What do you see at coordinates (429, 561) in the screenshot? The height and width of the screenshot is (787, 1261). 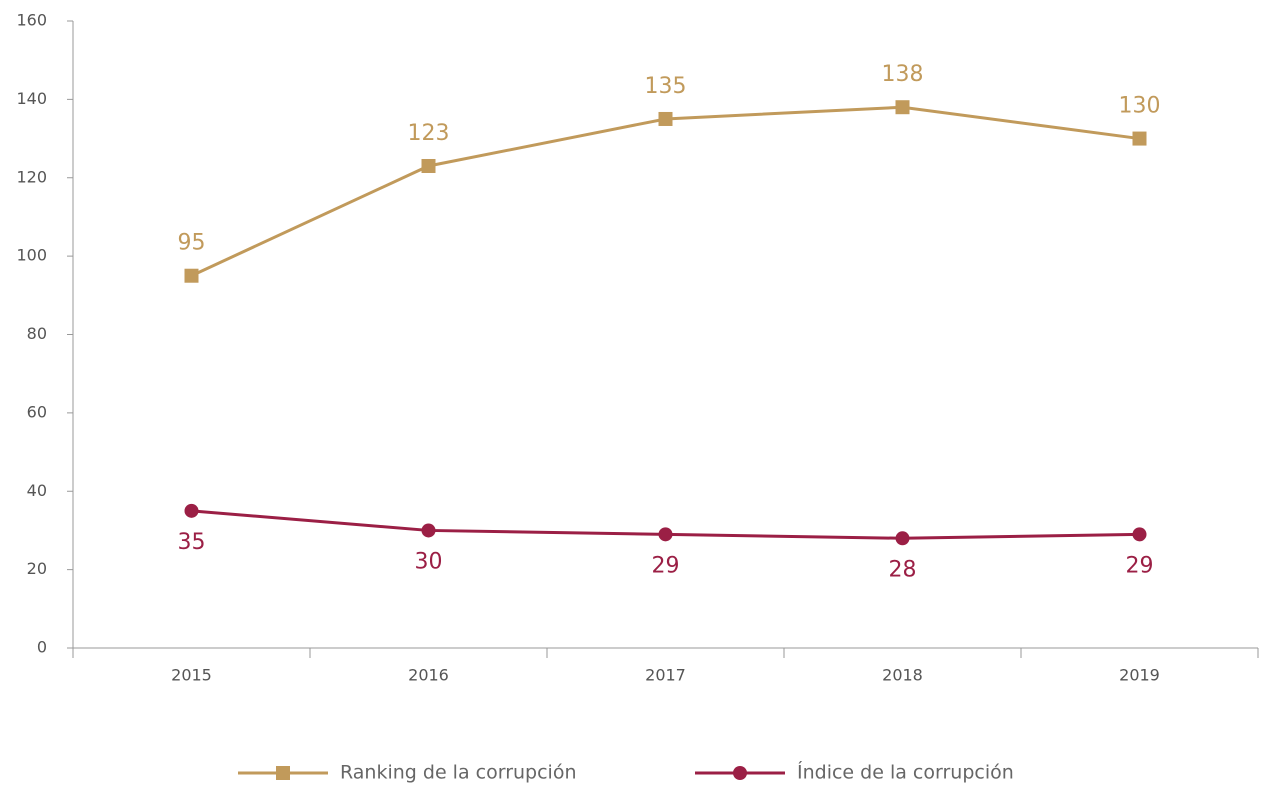 I see `data-label: 30` at bounding box center [429, 561].